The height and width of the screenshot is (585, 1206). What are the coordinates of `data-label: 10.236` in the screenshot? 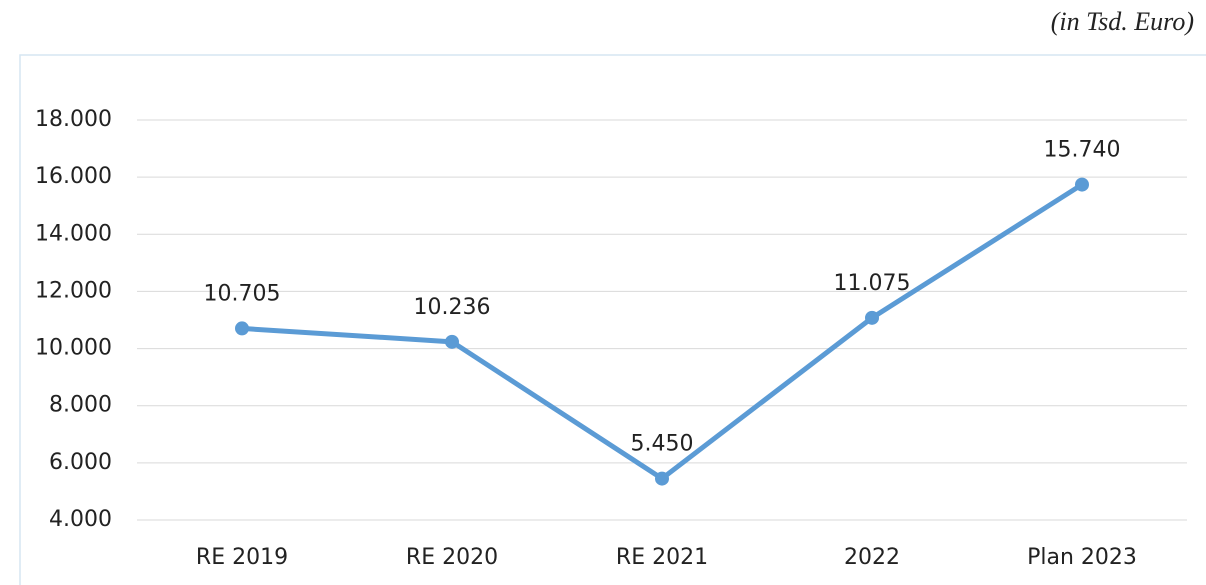 It's located at (452, 307).